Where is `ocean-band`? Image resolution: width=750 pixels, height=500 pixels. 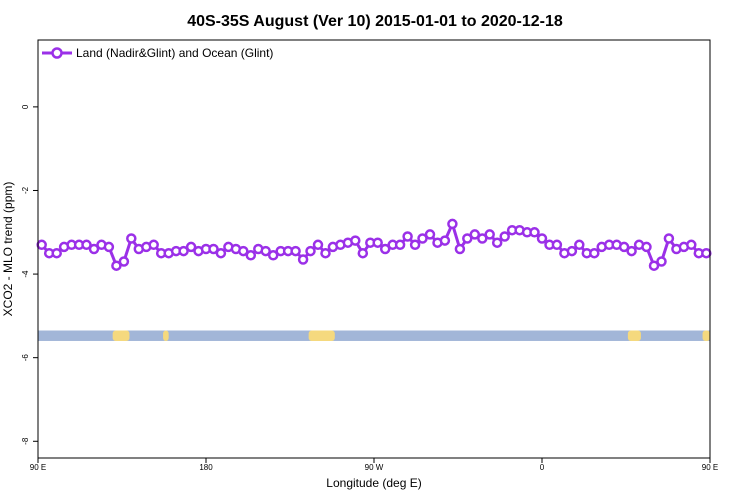 ocean-band is located at coordinates (374, 335).